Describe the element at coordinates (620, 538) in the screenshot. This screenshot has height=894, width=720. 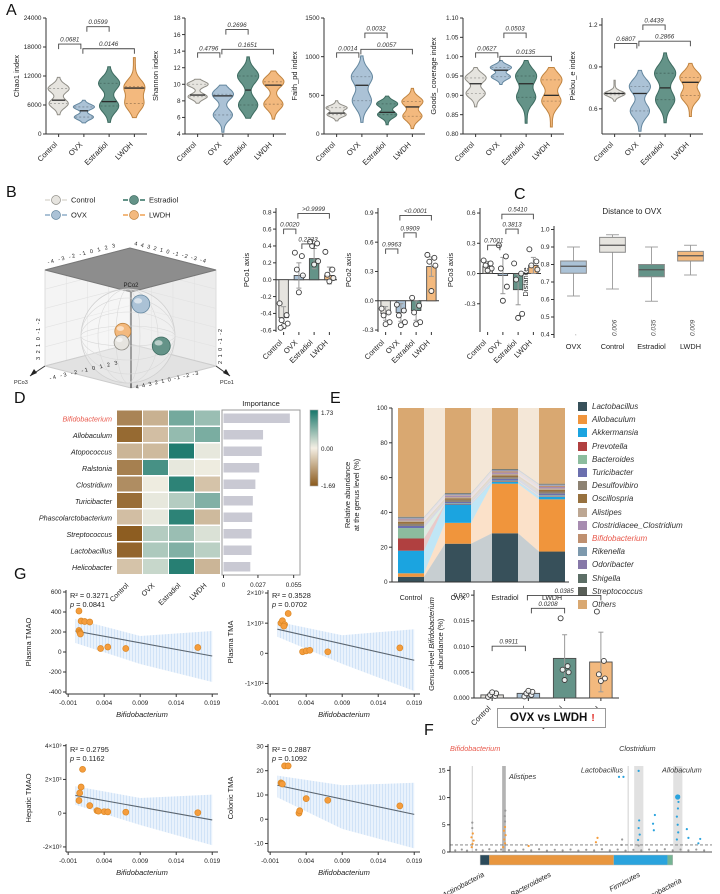
I see `genus-legend-label: Bifidobacterium` at that location.